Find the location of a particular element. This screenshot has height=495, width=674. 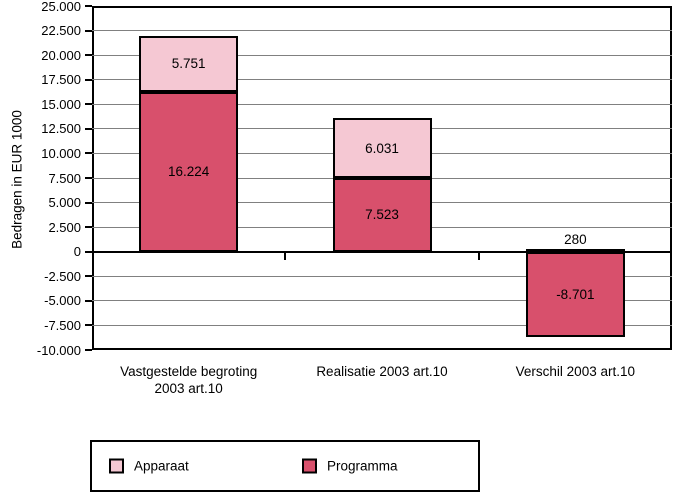

legend-label-programma: Programma is located at coordinates (362, 466).